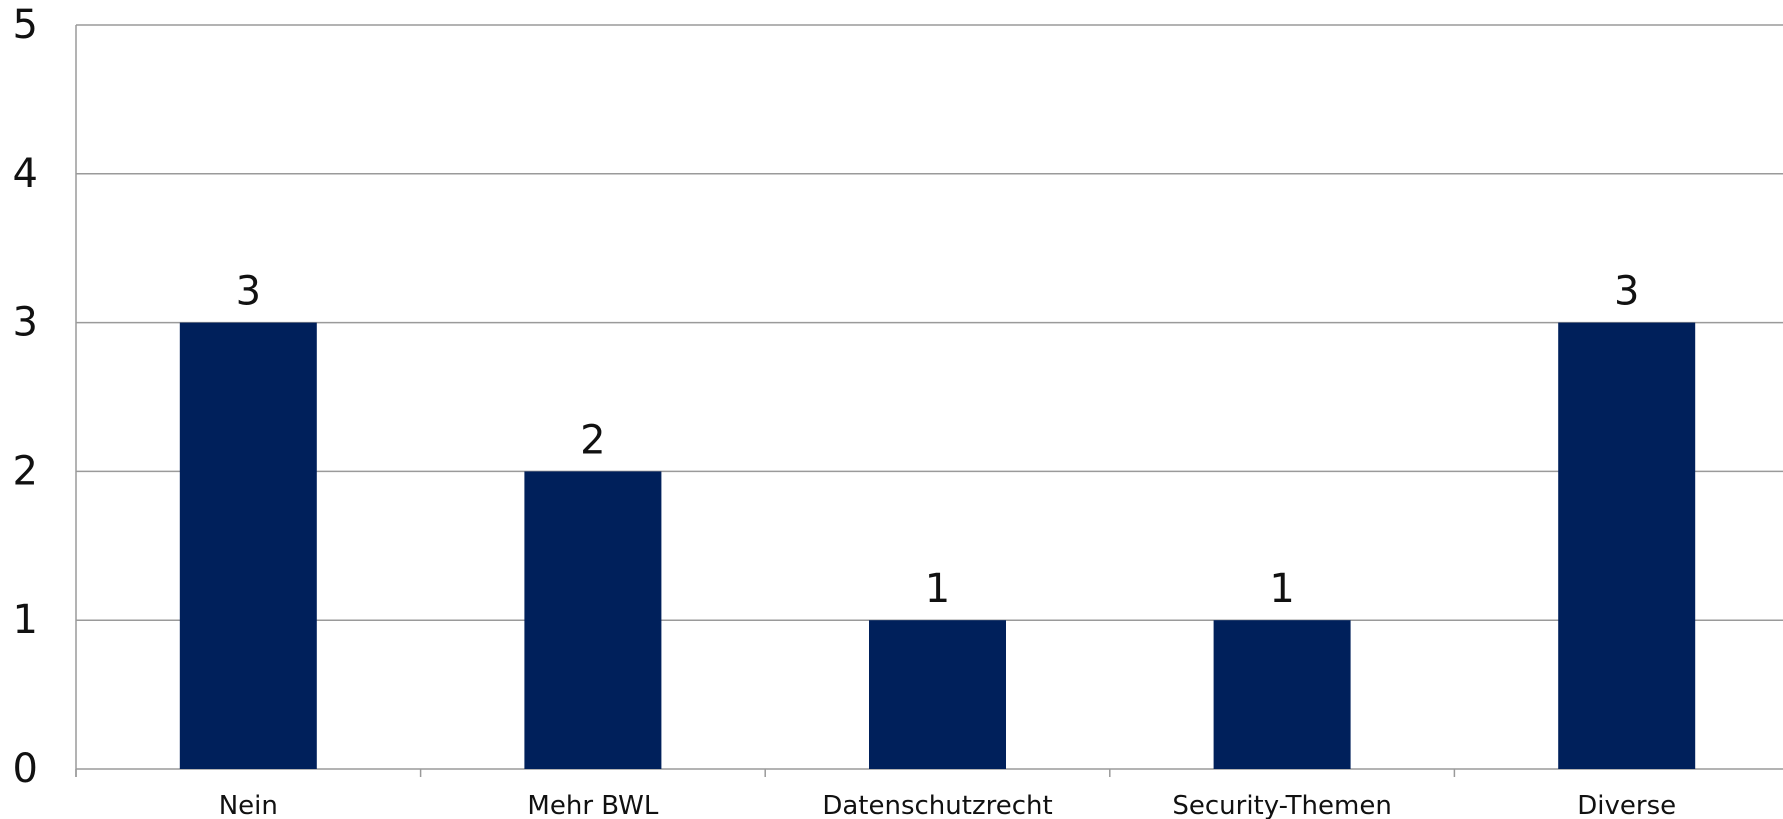  Describe the element at coordinates (25, 769) in the screenshot. I see `y-tick-label: 0` at that location.